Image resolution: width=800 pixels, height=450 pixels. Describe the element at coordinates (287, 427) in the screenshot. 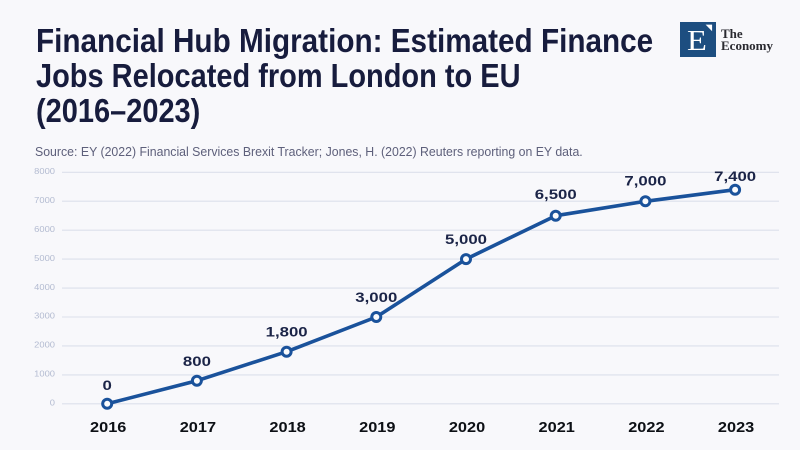

I see `svg-text: 2018` at that location.